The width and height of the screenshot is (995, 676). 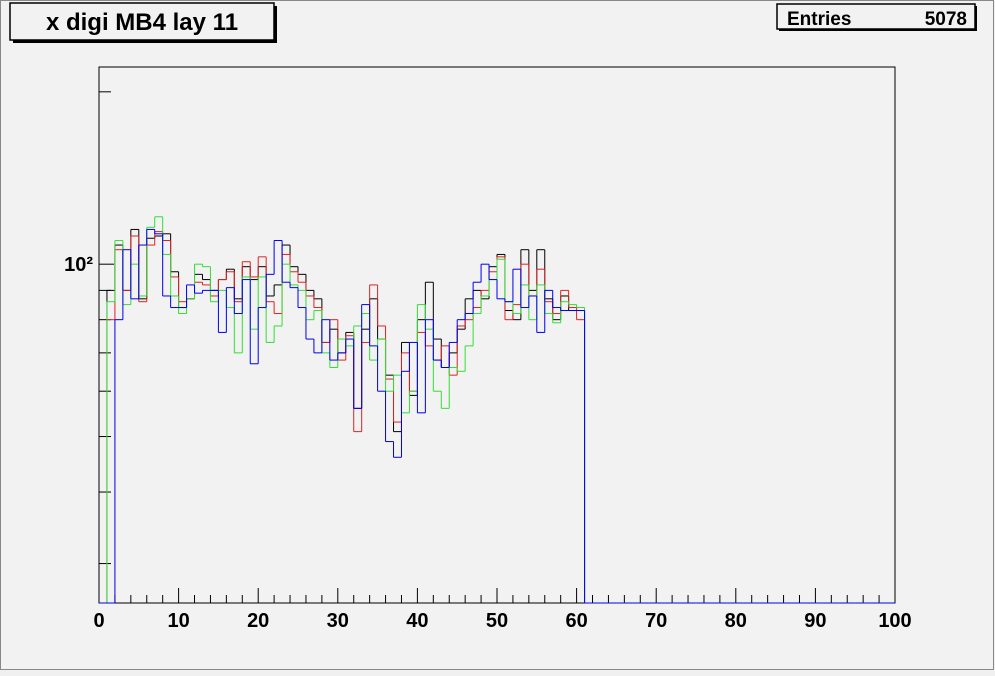 What do you see at coordinates (876, 16) in the screenshot?
I see `stats-box` at bounding box center [876, 16].